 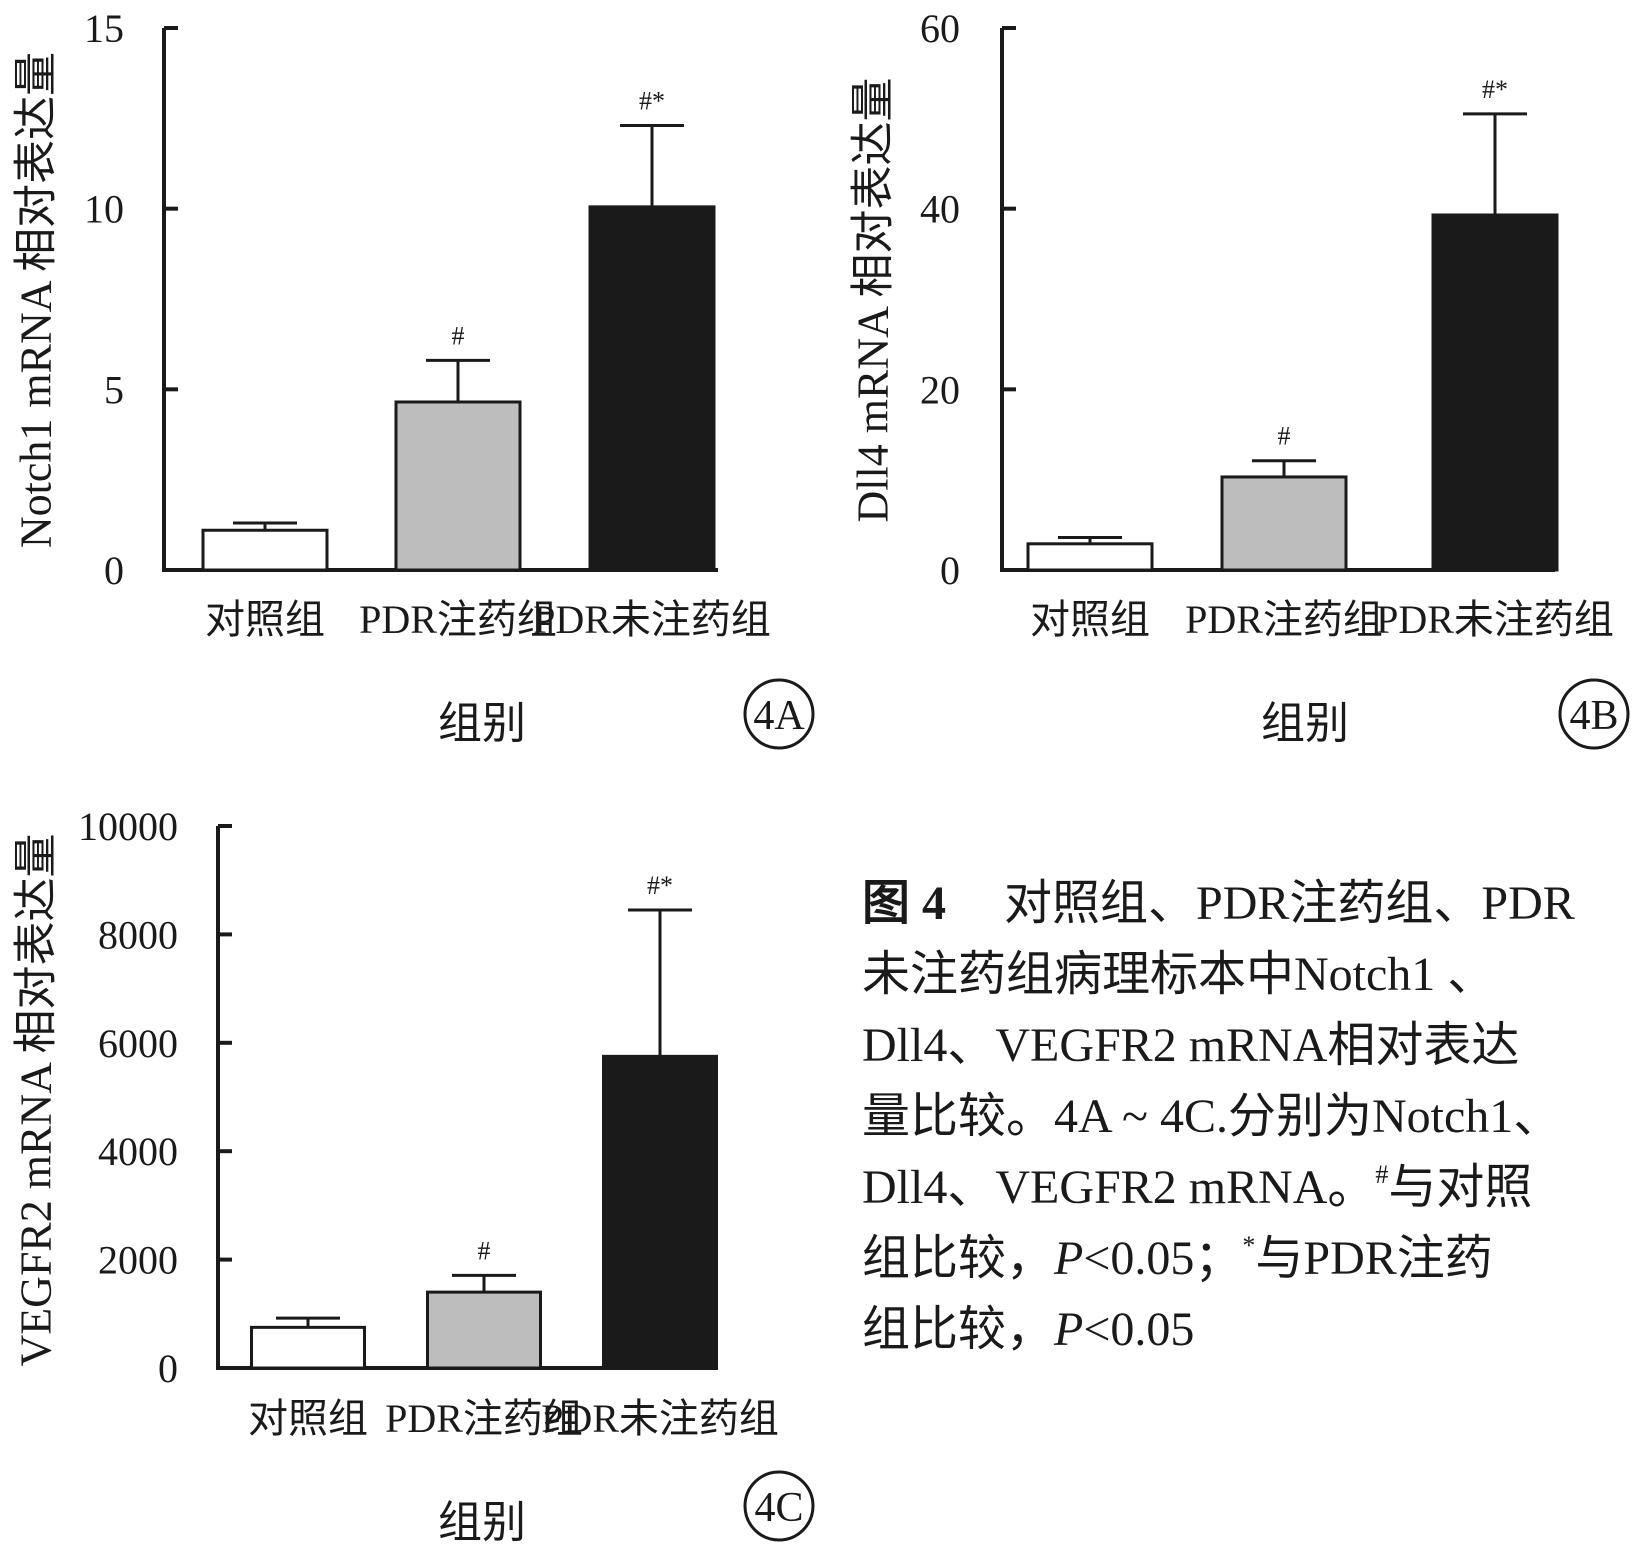 I want to click on caption-text-6b: 与PDR注药, so click(x=1374, y=1258).